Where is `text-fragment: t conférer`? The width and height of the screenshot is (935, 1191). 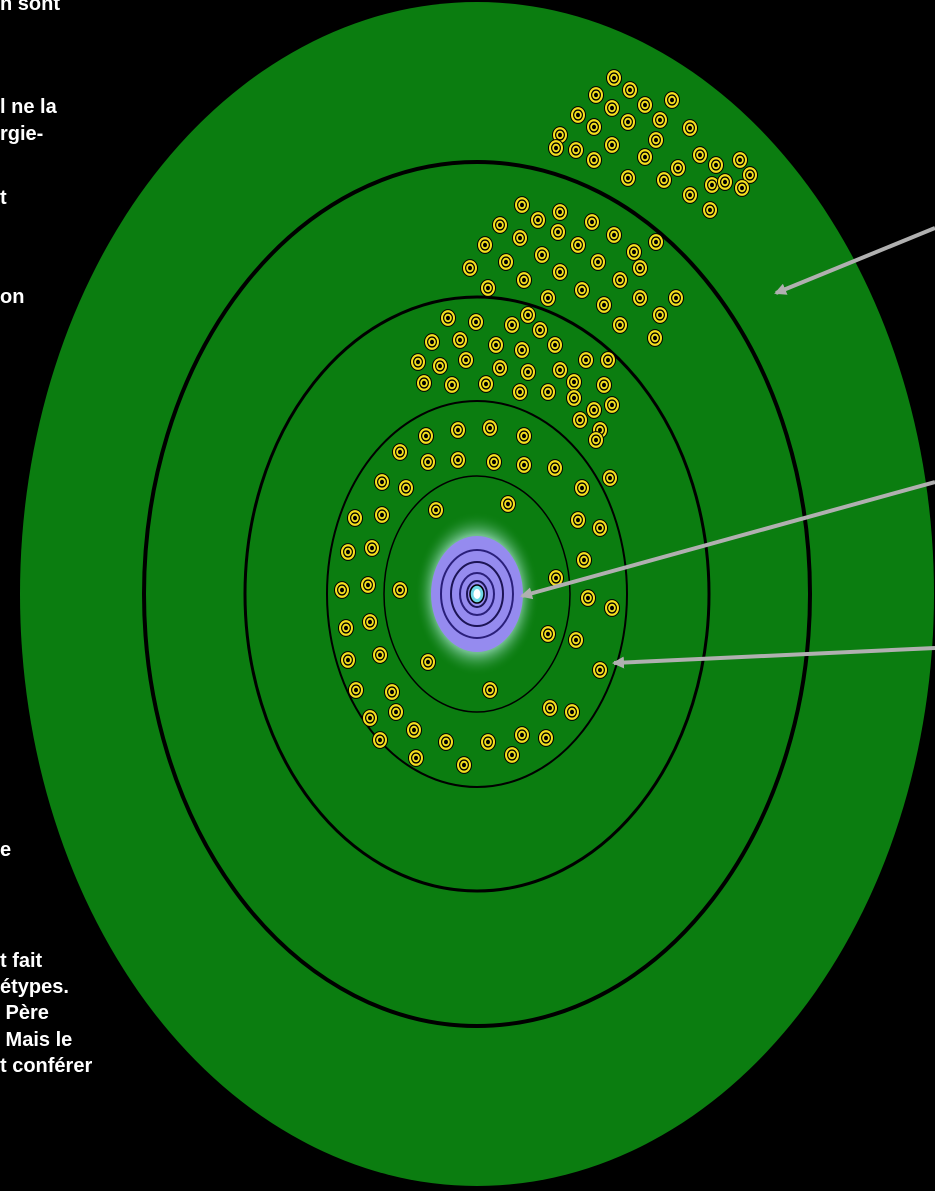 text-fragment: t conférer is located at coordinates (46, 1066).